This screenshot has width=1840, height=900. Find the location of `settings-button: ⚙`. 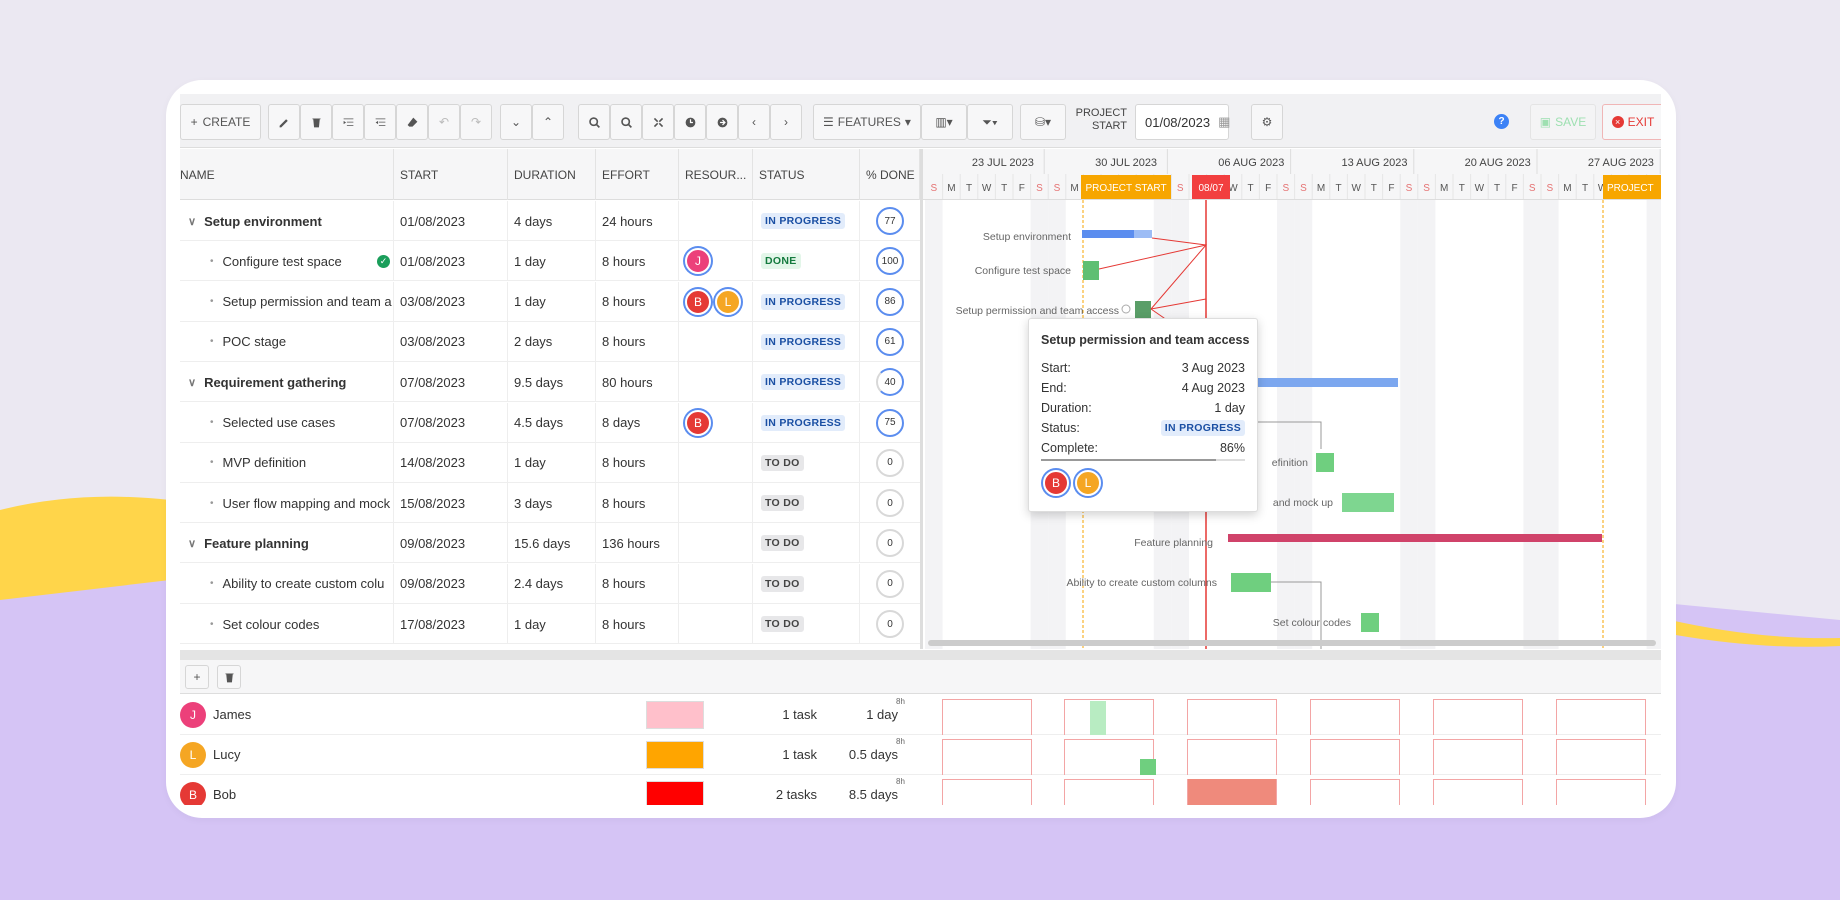

settings-button: ⚙ is located at coordinates (1267, 122).